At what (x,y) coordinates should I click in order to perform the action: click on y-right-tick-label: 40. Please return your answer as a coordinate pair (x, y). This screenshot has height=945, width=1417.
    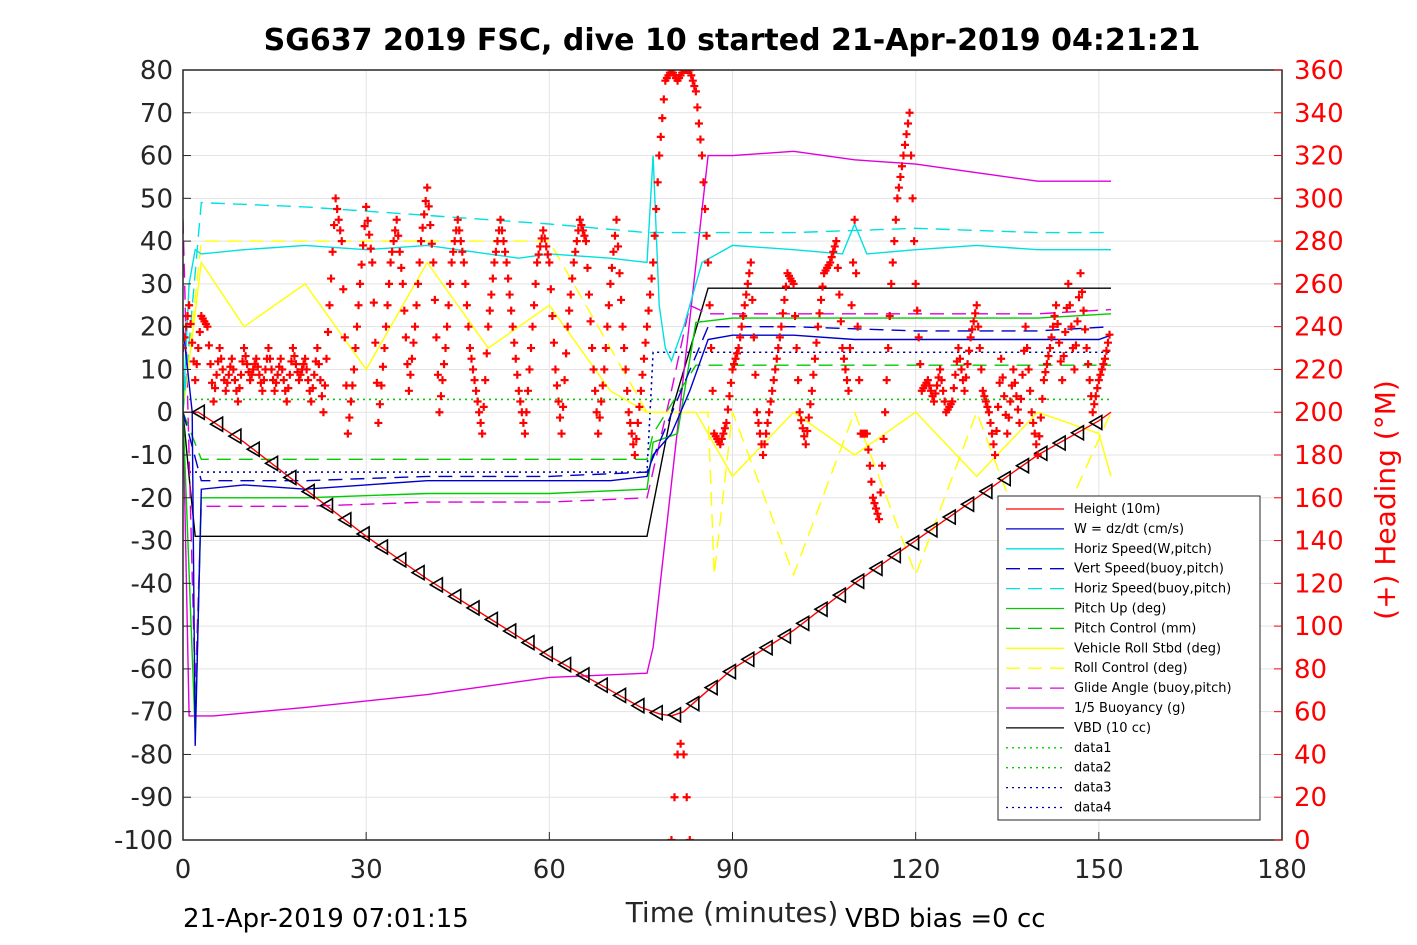
    Looking at the image, I should click on (1310, 755).